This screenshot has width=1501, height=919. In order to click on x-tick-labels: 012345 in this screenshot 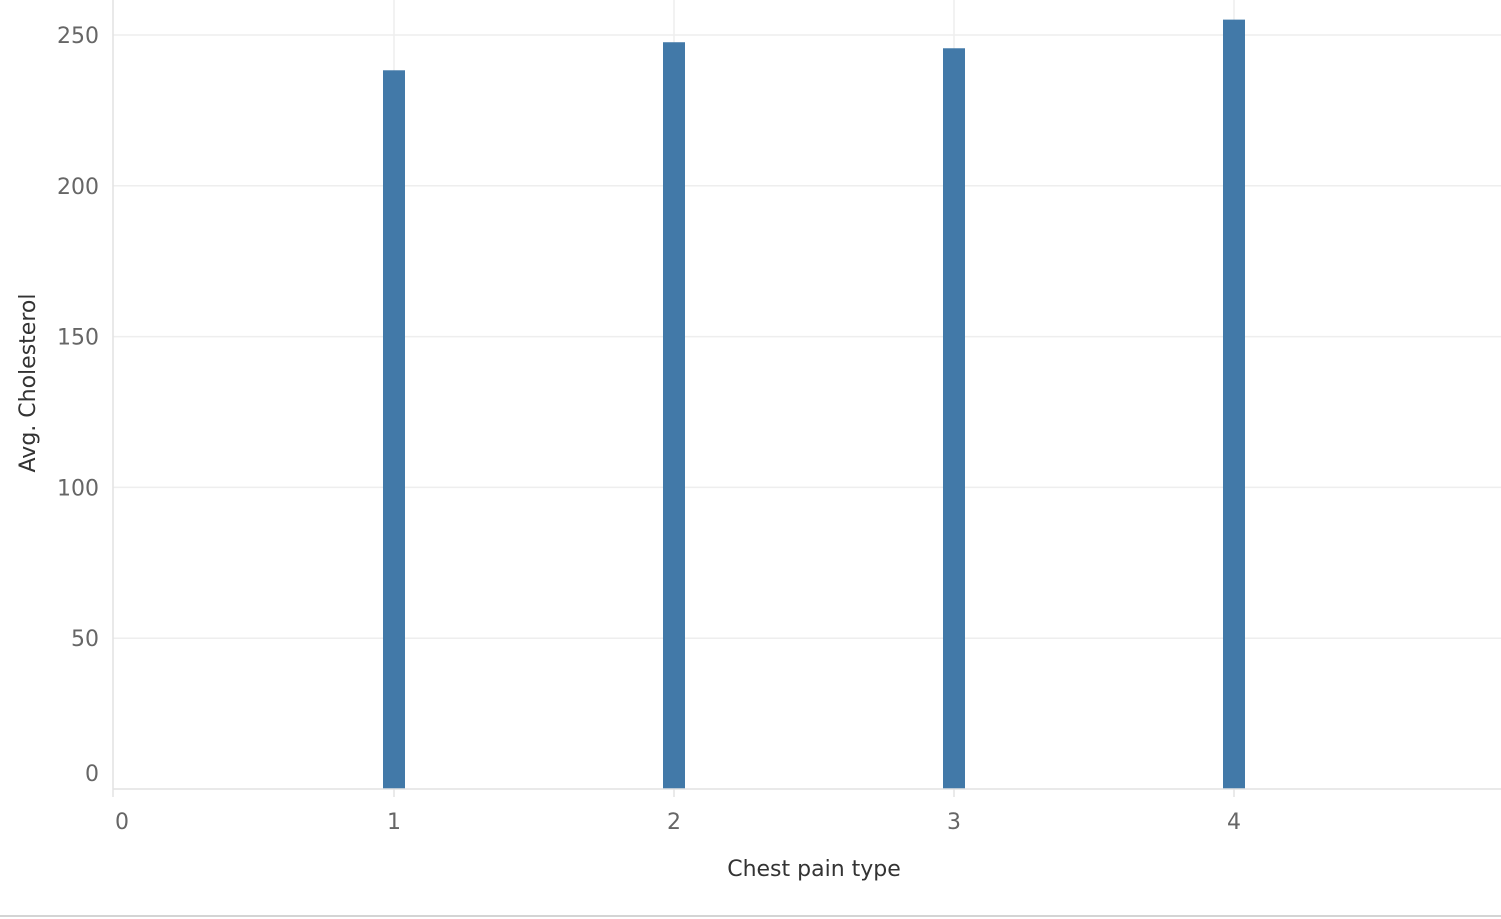, I will do `click(678, 822)`.